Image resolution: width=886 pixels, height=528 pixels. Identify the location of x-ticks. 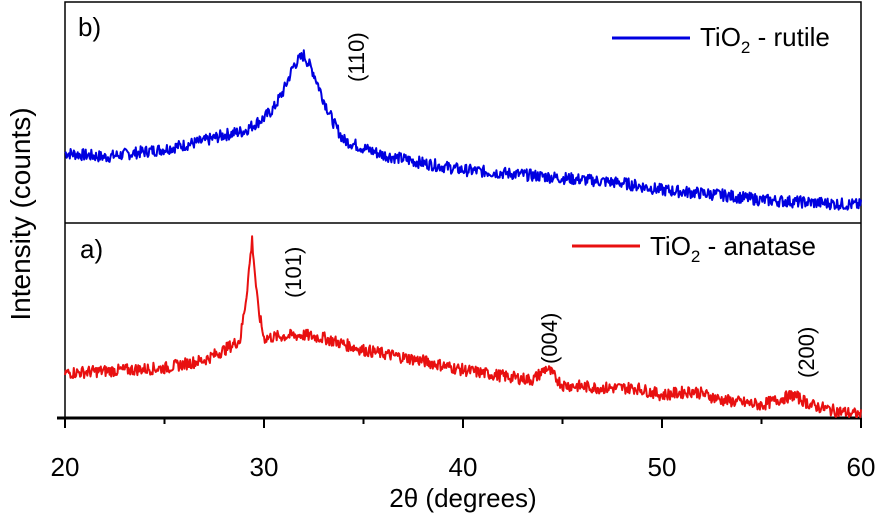
(463, 423).